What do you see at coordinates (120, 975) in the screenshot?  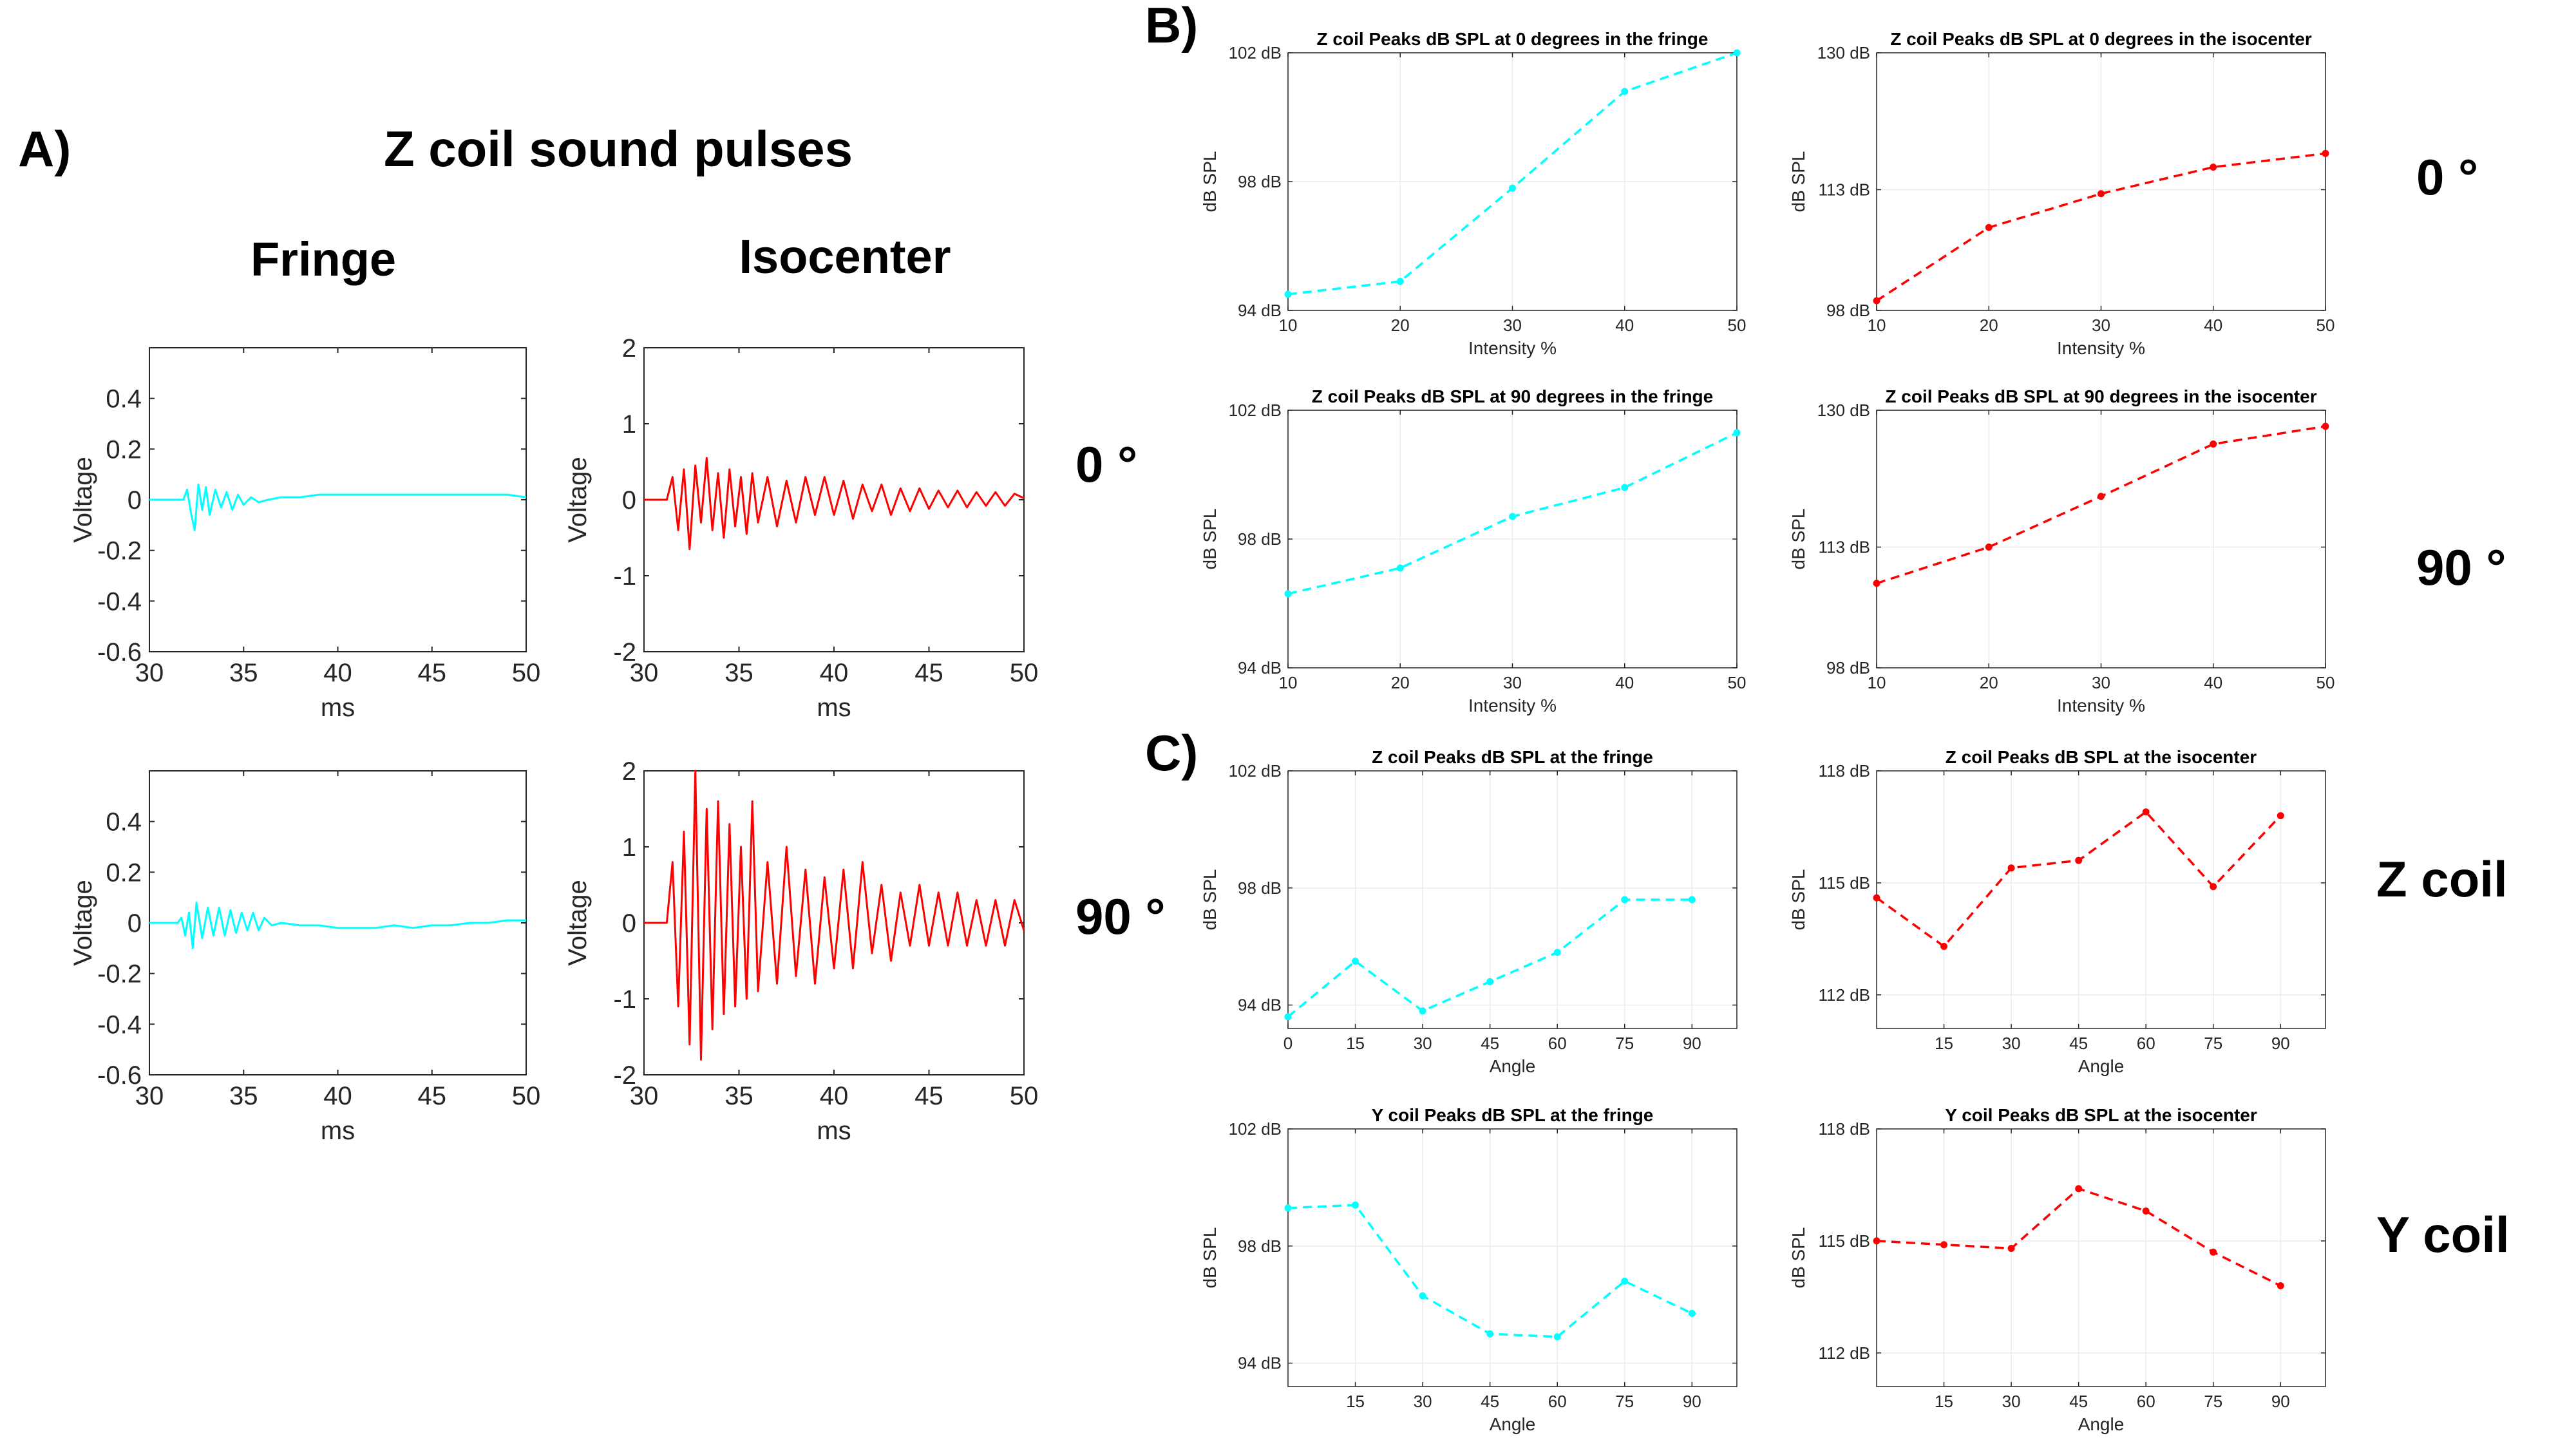 I see `y-tick-label: -0.2` at bounding box center [120, 975].